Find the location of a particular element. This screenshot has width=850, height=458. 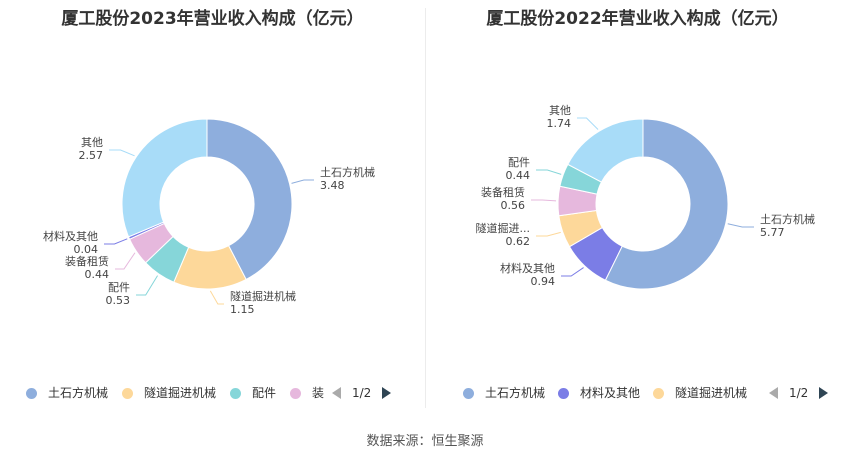

data-source-note: 数据来源：恒生聚源 is located at coordinates (425, 441).